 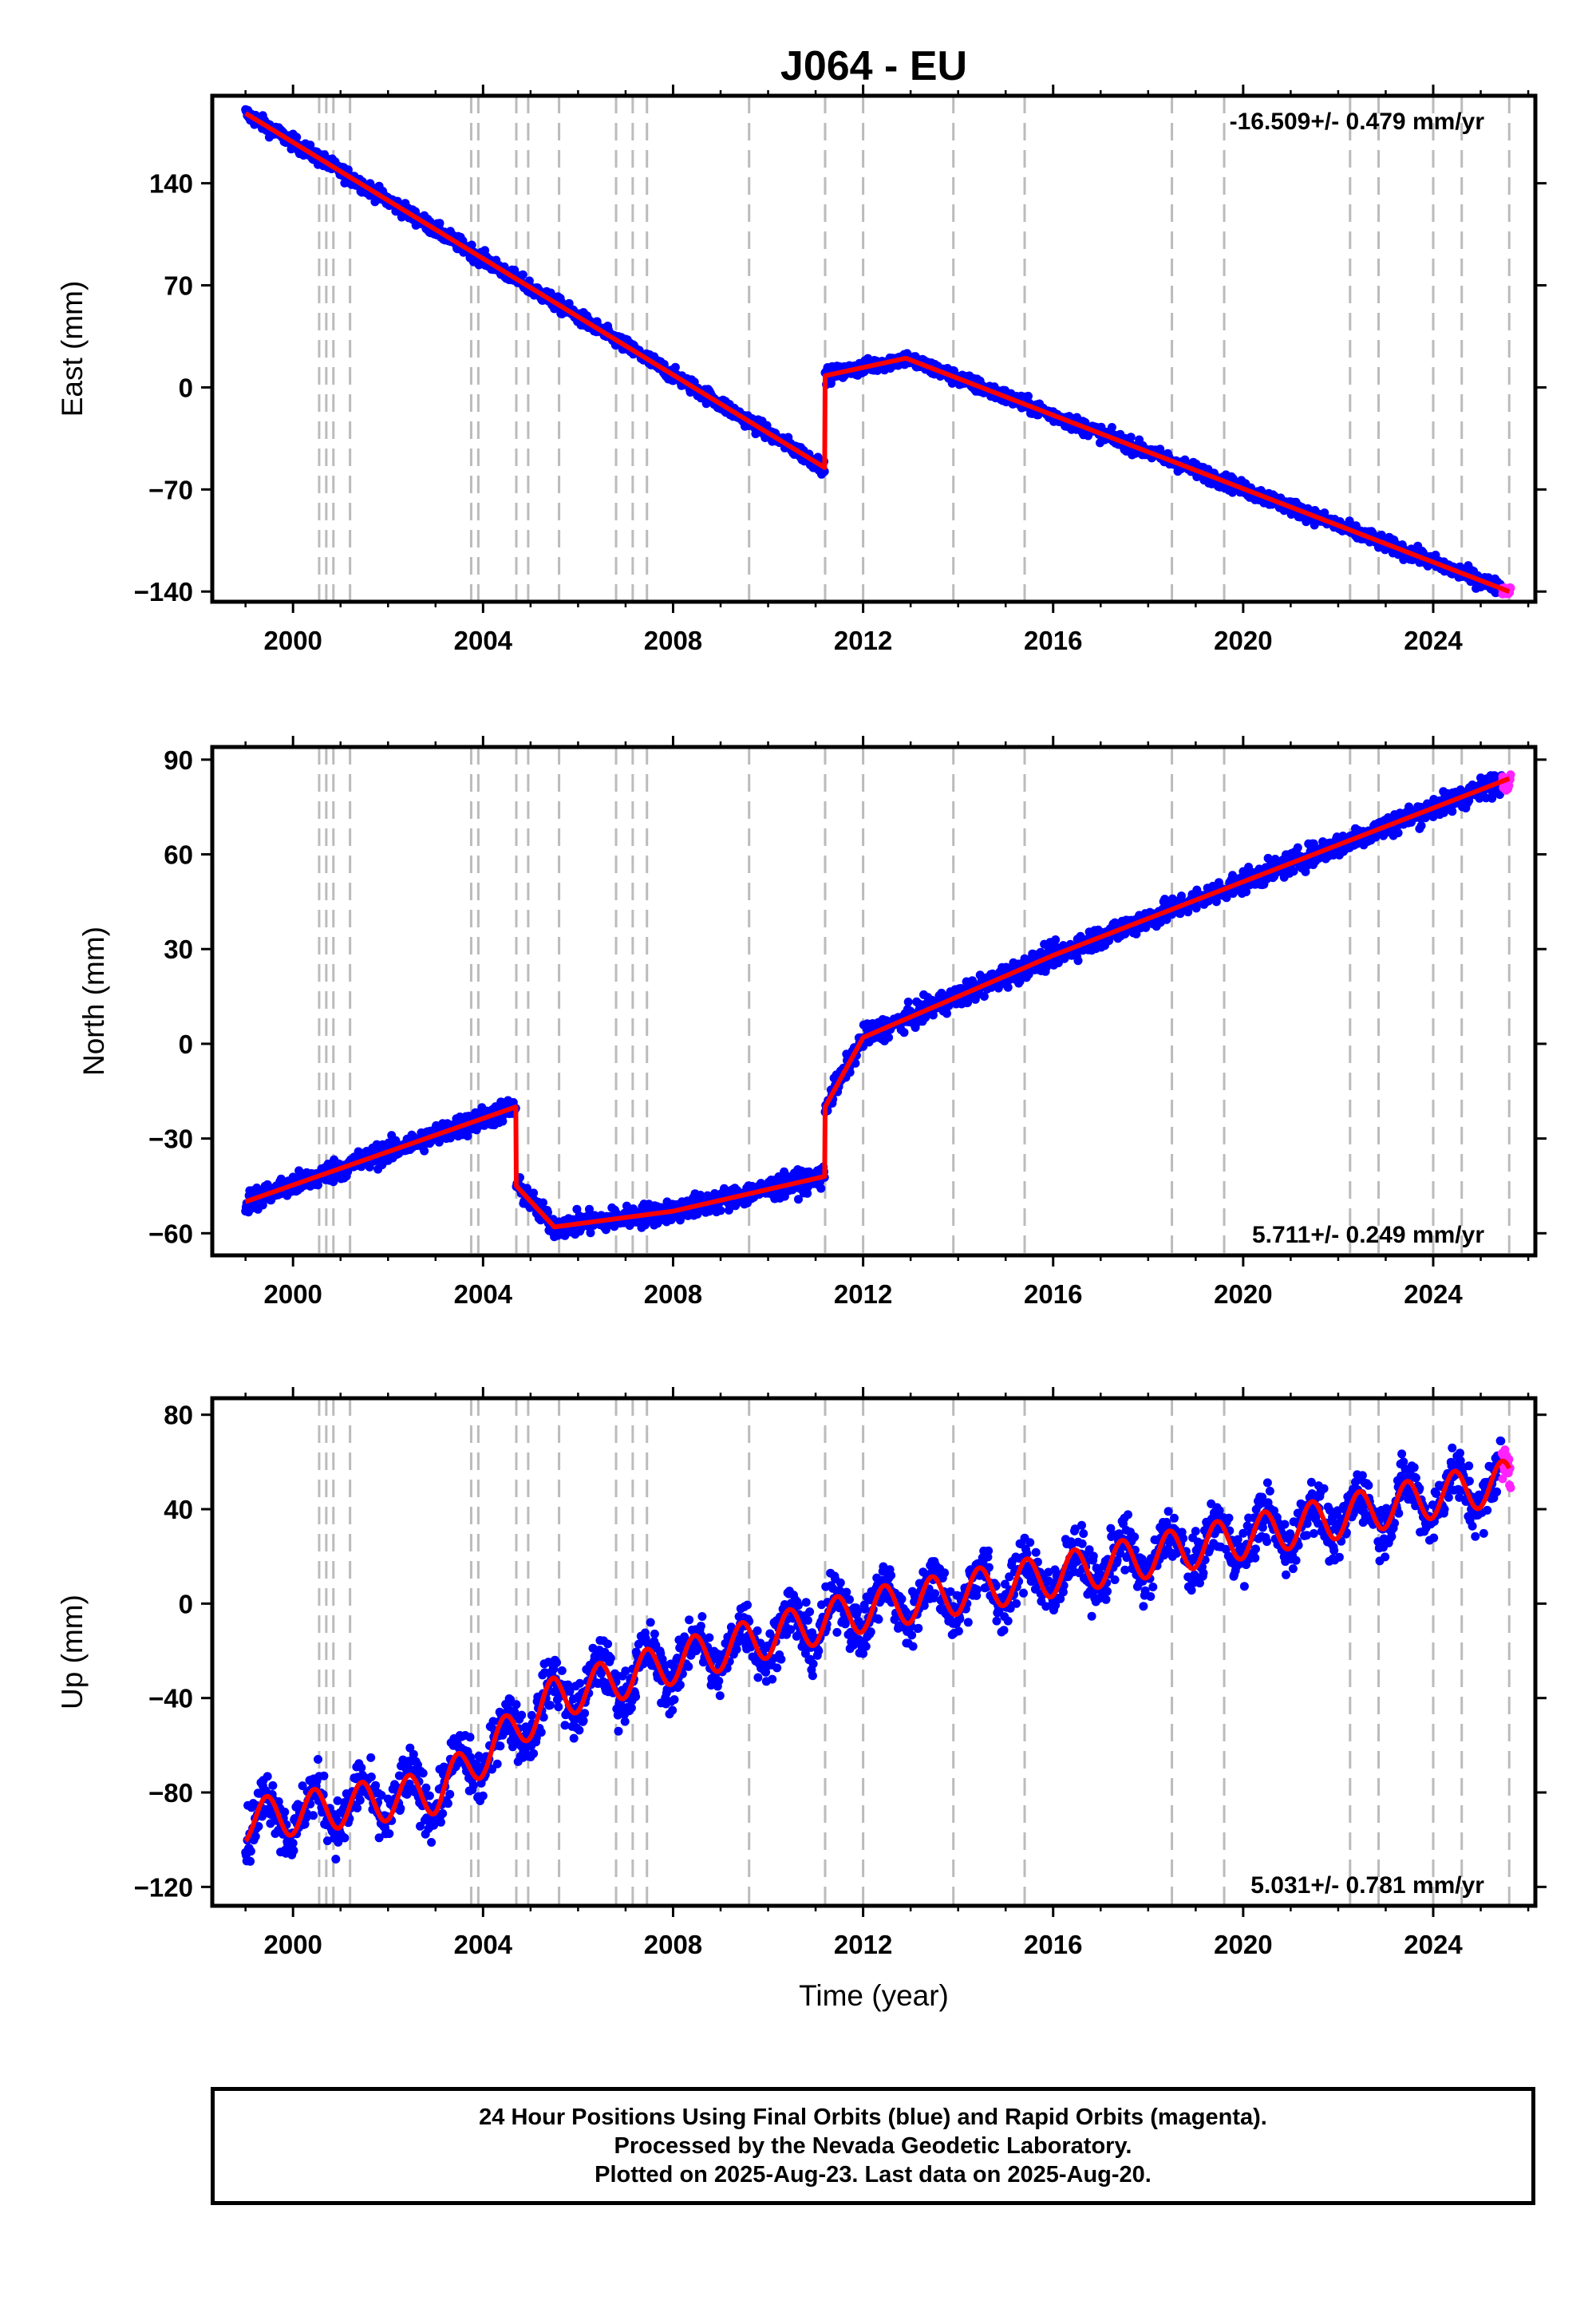 What do you see at coordinates (170, 1233) in the screenshot?
I see `y-tick-label: −60` at bounding box center [170, 1233].